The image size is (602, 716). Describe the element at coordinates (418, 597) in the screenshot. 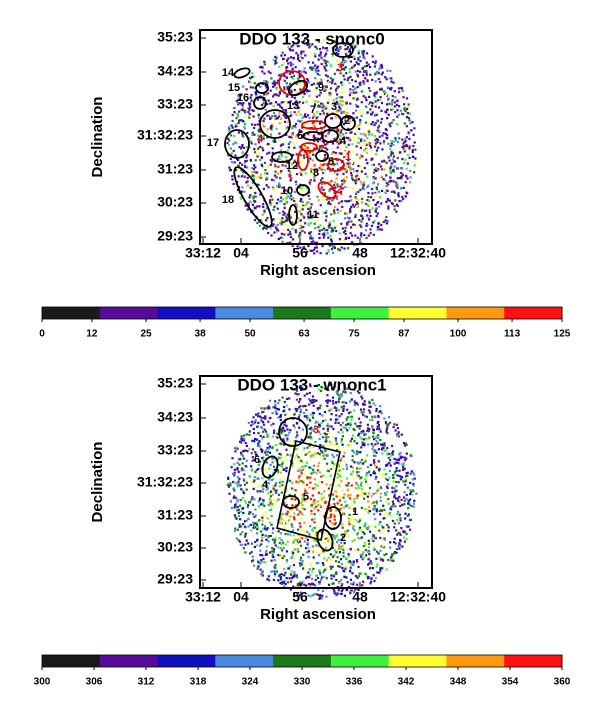

I see `x-tick-label: 12:32:40` at that location.